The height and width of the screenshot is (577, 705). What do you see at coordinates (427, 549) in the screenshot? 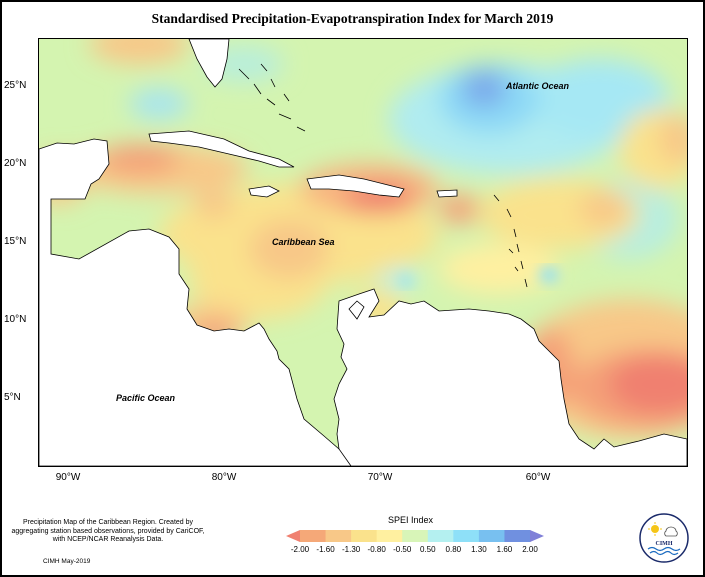
I see `legend-tick-label: 0.50` at bounding box center [427, 549].